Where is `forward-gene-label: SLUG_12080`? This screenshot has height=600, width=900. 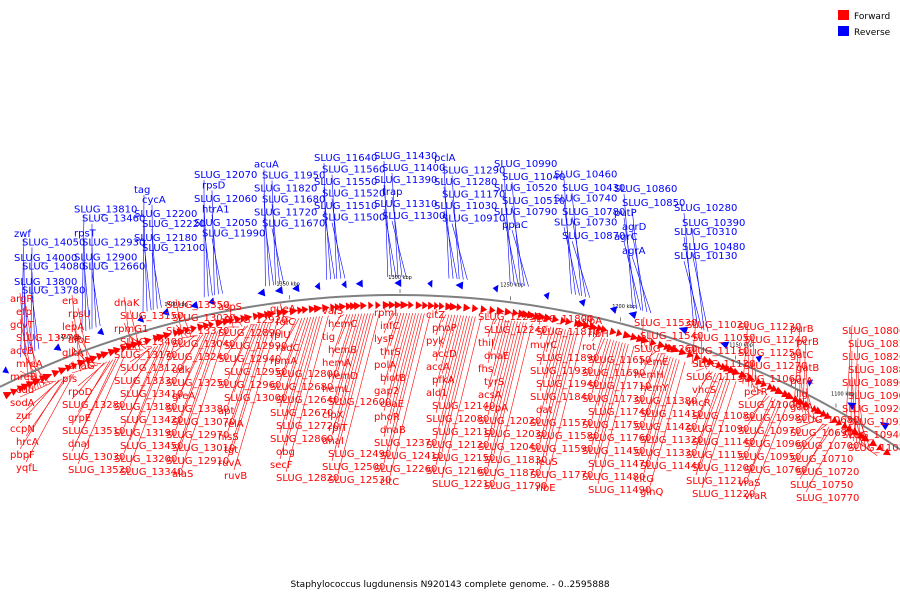
forward-gene-label: SLUG_12080 is located at coordinates (457, 419).